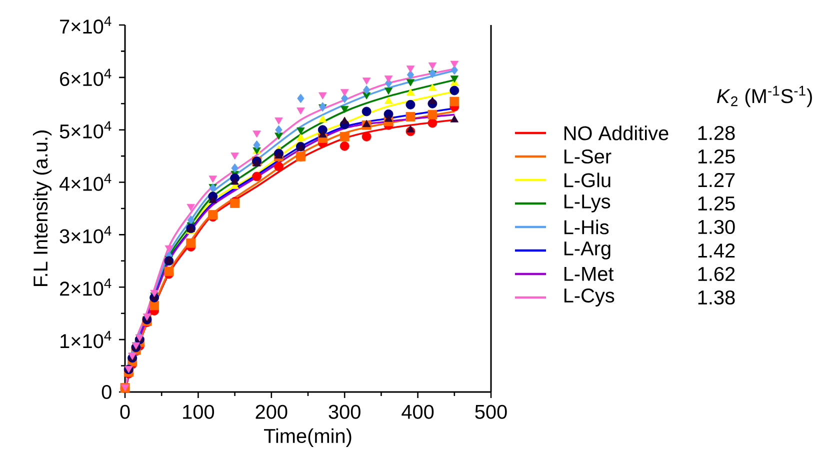 The image size is (839, 463). I want to click on x-tick-label: 400, so click(418, 411).